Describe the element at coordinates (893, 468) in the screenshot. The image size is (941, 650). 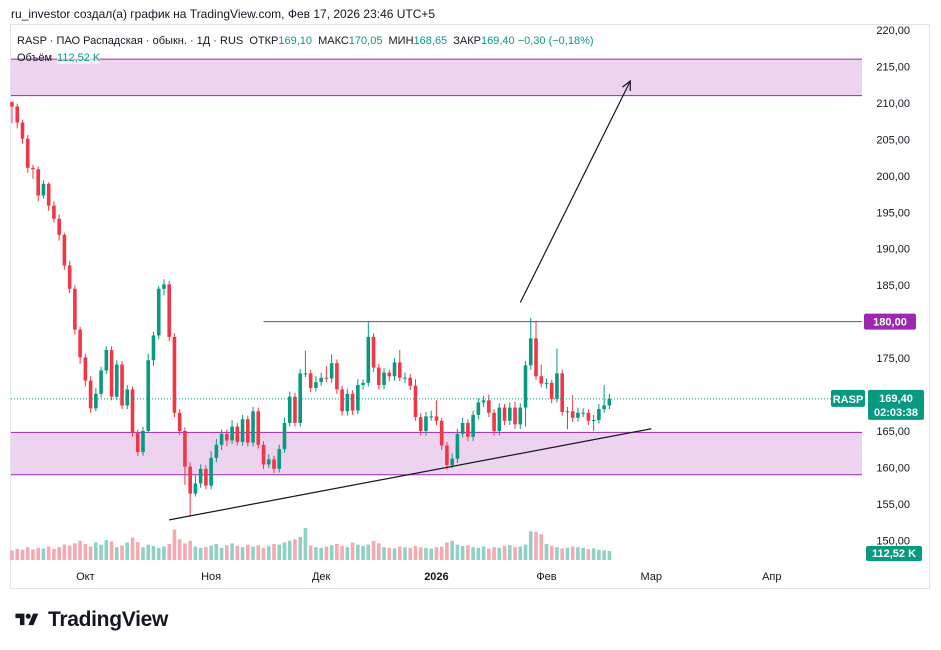
I see `price-tick-label: 160,00` at that location.